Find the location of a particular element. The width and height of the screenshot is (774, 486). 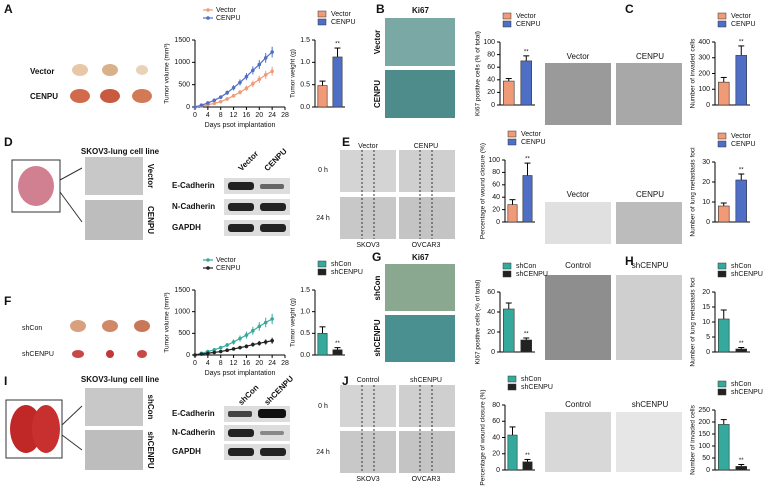

panel-letter: C is located at coordinates (629, 9).